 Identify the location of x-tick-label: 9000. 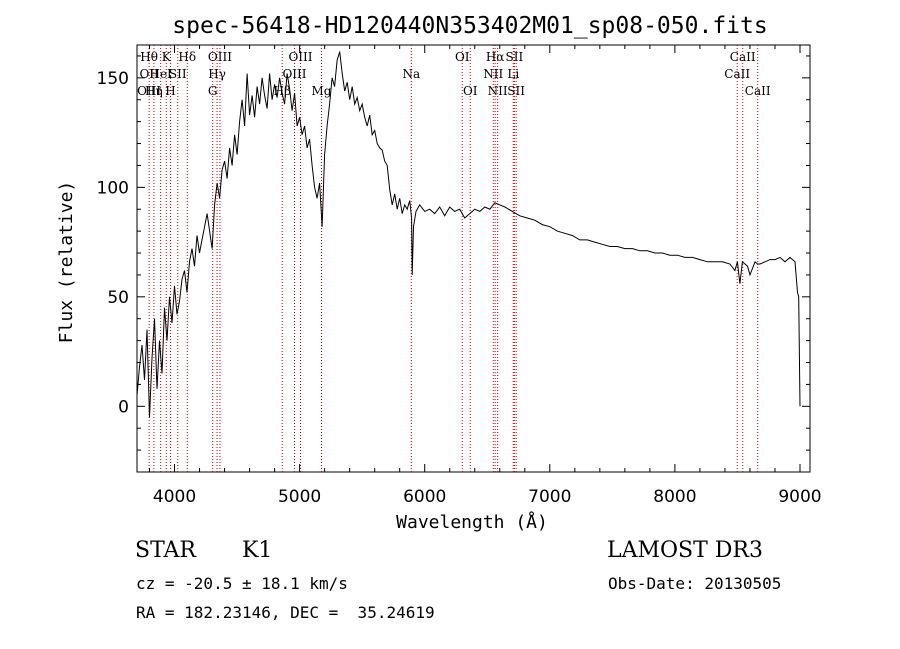
(799, 497).